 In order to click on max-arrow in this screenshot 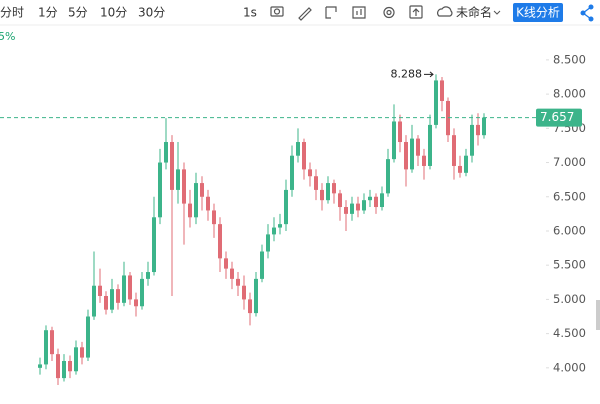, I will do `click(429, 74)`.